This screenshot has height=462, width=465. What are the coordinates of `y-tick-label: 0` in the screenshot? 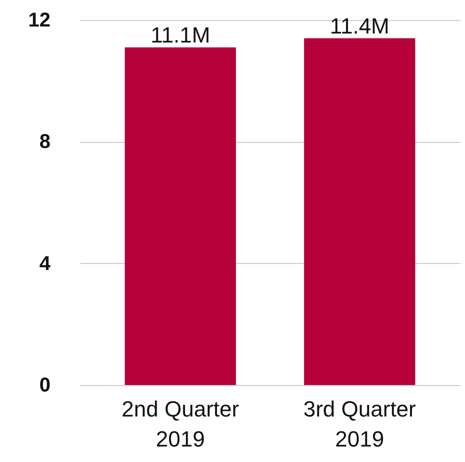 It's located at (44, 385).